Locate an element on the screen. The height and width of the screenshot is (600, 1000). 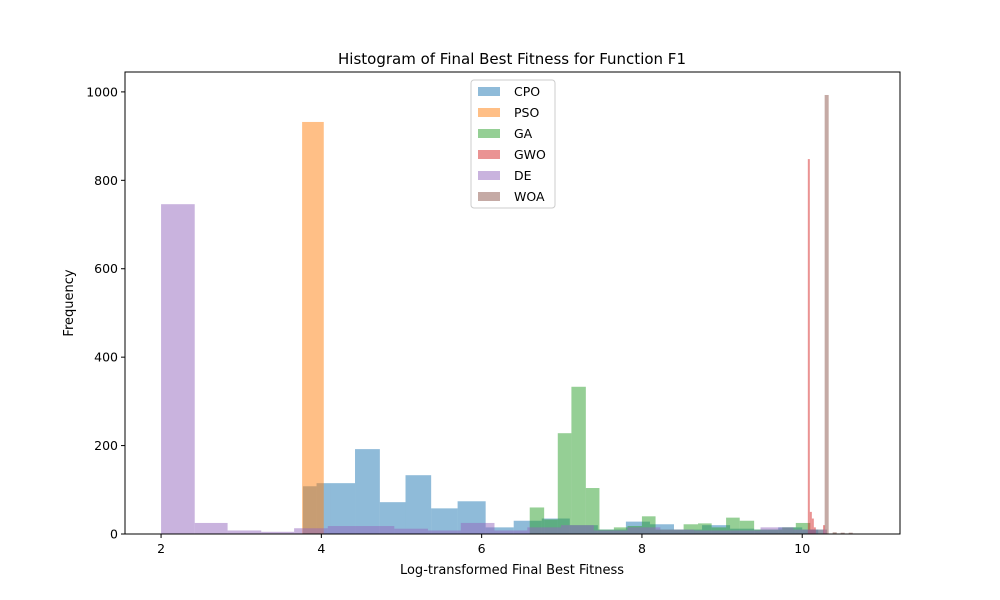
legend-swatch-de is located at coordinates (489, 175).